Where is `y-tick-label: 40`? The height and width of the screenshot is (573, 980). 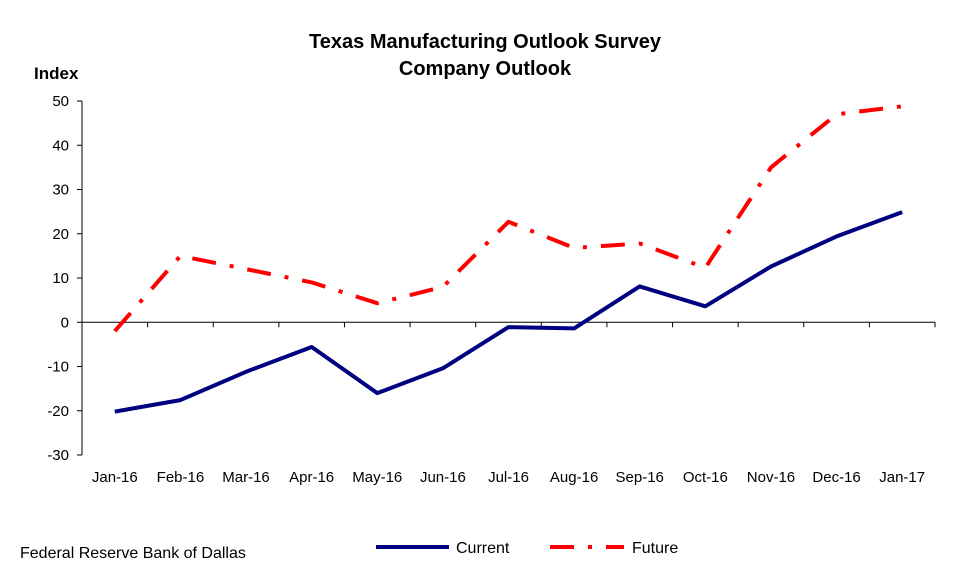
y-tick-label: 40 is located at coordinates (60, 145).